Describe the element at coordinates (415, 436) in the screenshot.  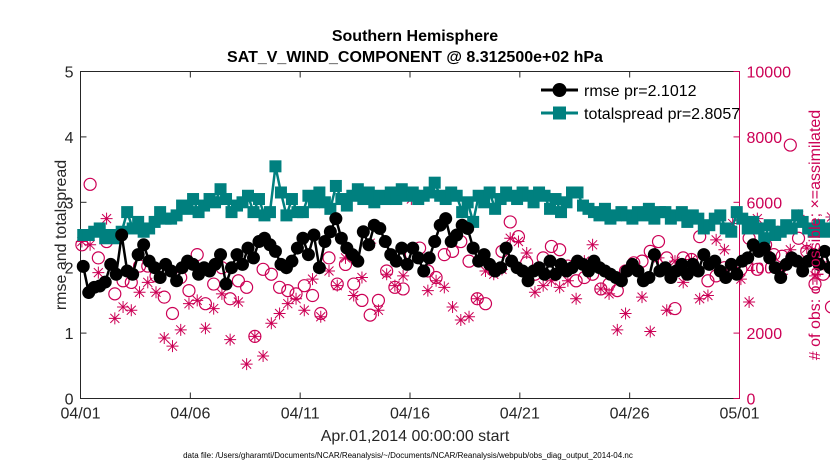
I see `x-axis-label: Apr.01,2014 00:00:00 start` at that location.